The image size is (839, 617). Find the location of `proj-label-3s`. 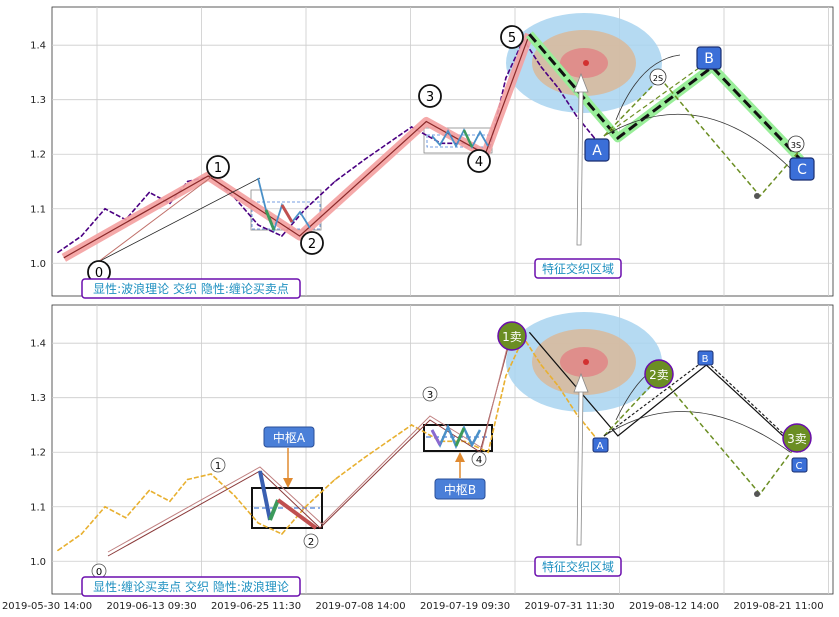

proj-label-3s is located at coordinates (796, 144).